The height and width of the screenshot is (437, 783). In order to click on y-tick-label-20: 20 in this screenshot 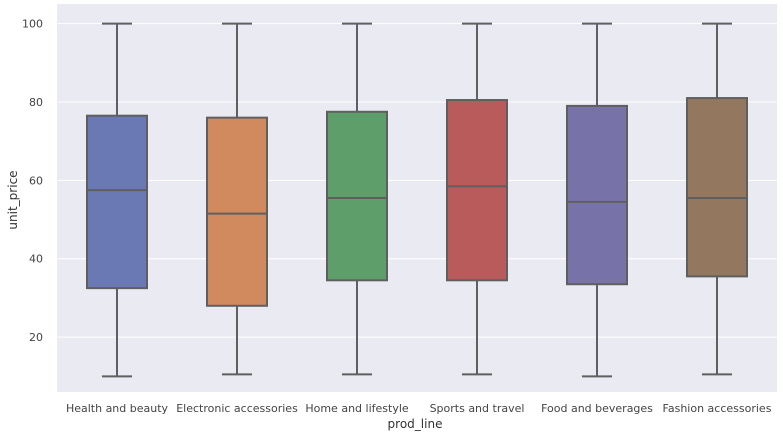, I will do `click(36, 337)`.